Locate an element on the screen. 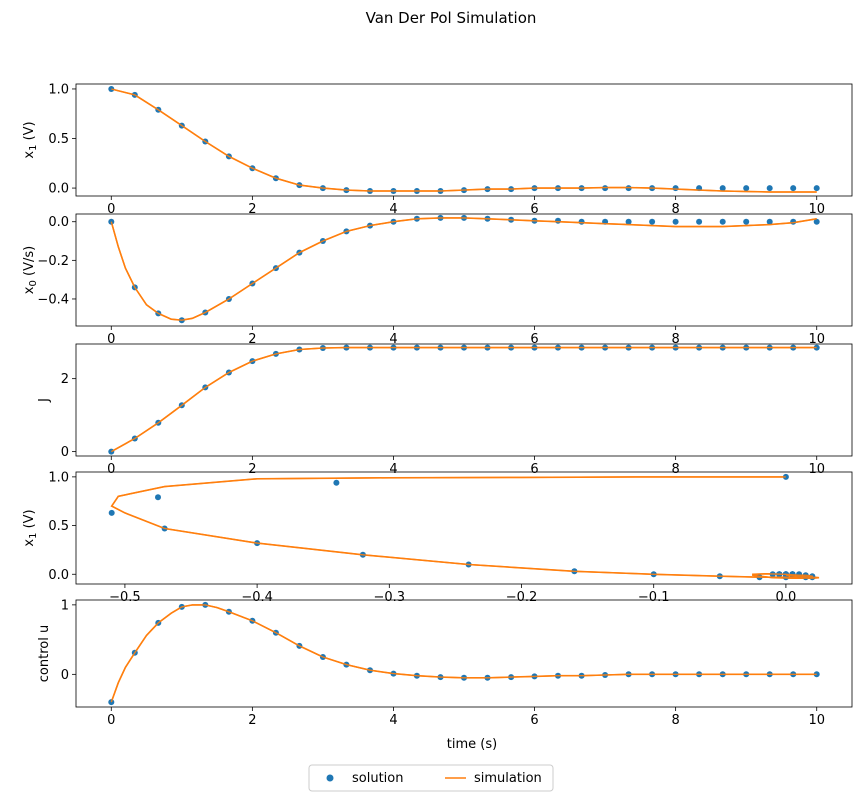  x-tick-label: −0.4 is located at coordinates (257, 597).